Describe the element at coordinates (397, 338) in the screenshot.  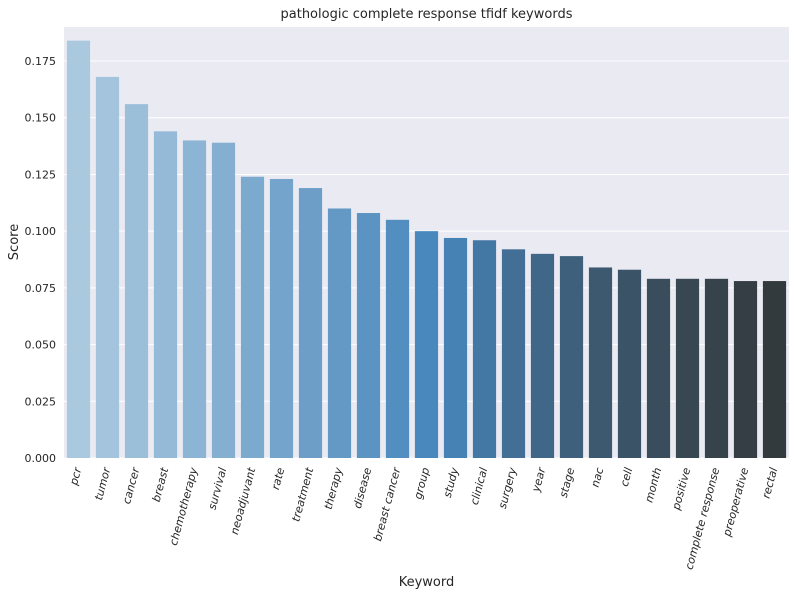
I see `bar-breast-cancer` at that location.